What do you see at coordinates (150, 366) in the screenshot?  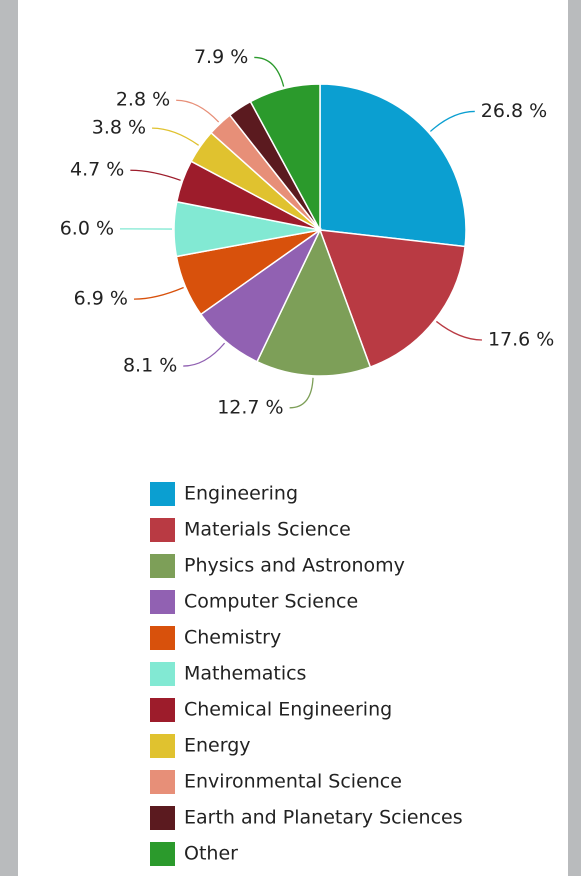 I see `data-label: 8.1 %` at bounding box center [150, 366].